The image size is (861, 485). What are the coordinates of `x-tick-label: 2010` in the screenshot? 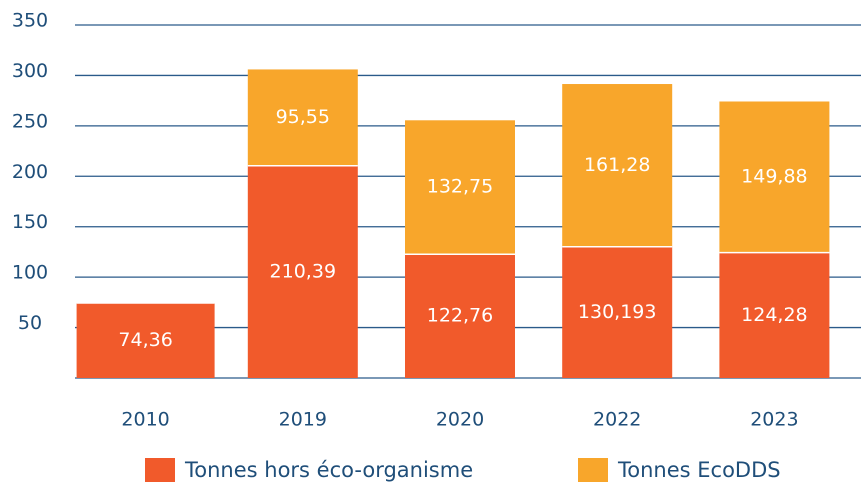 It's located at (145, 420).